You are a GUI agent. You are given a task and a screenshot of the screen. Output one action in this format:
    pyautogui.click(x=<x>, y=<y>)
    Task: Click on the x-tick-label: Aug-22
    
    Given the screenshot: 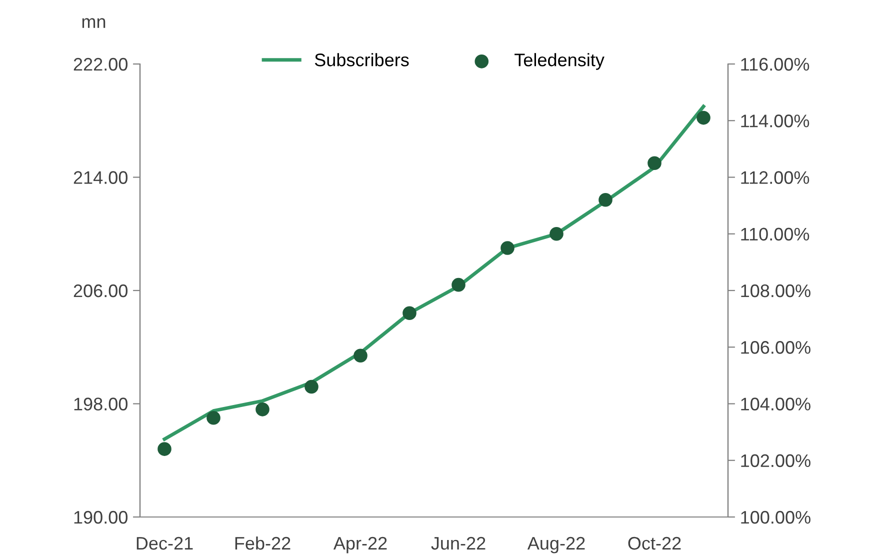 What is the action you would take?
    pyautogui.click(x=556, y=545)
    